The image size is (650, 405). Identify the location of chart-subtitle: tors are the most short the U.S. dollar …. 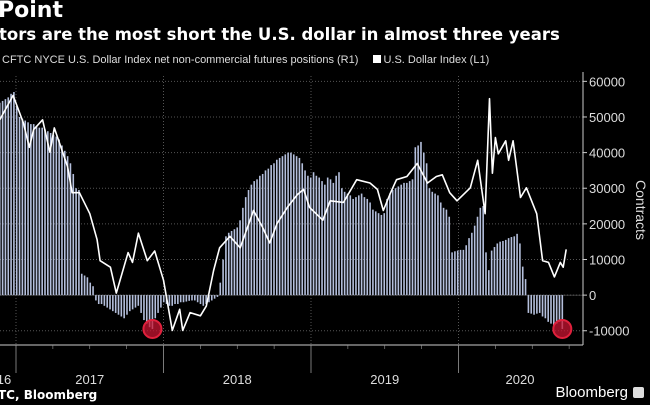
(280, 34).